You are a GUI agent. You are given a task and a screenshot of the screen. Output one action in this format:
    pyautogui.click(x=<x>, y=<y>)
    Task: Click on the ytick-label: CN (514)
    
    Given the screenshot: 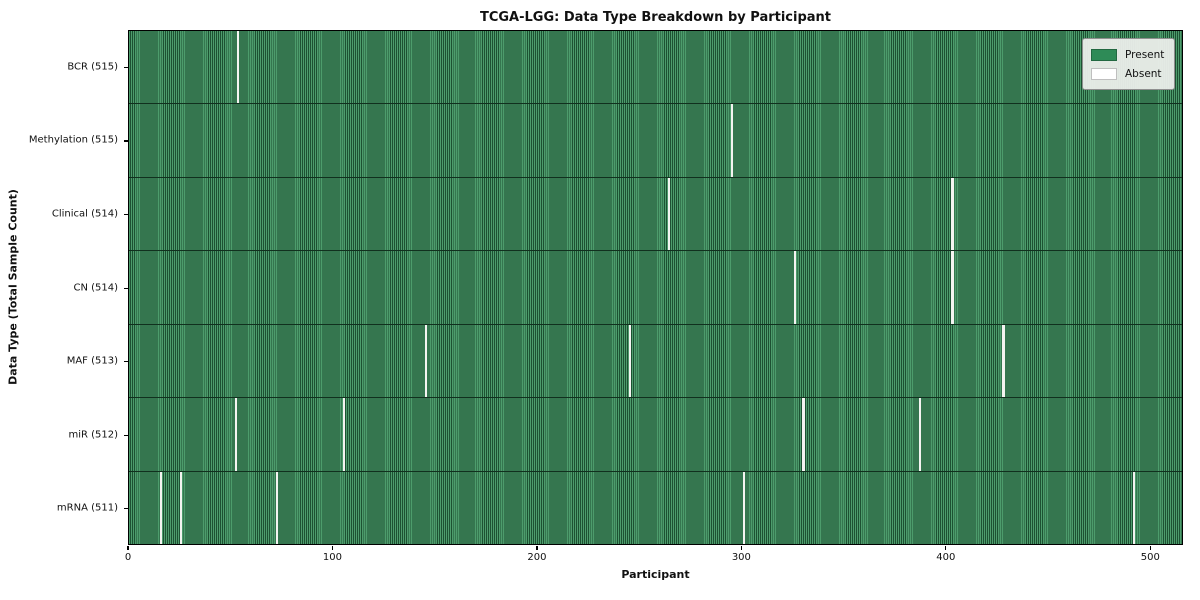 What is the action you would take?
    pyautogui.click(x=95, y=287)
    